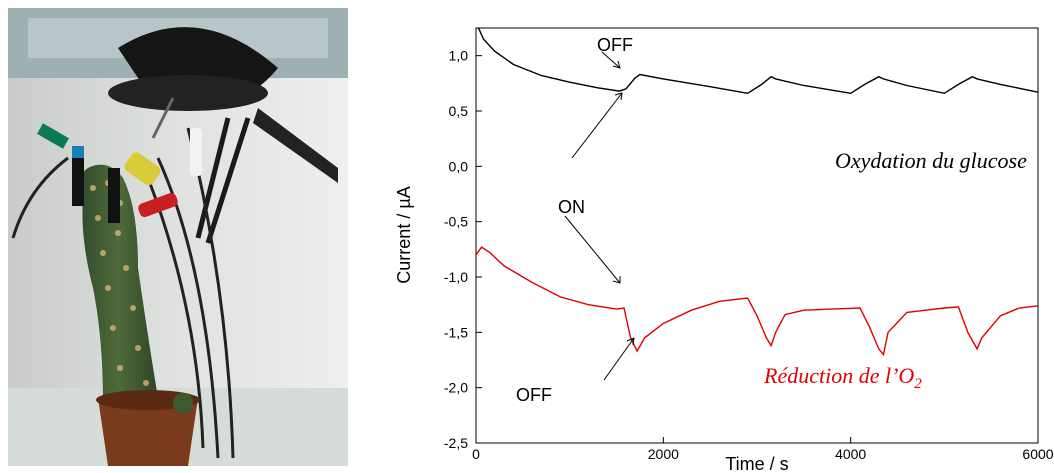  What do you see at coordinates (1037, 454) in the screenshot?
I see `x-tick-label: 6000` at bounding box center [1037, 454].